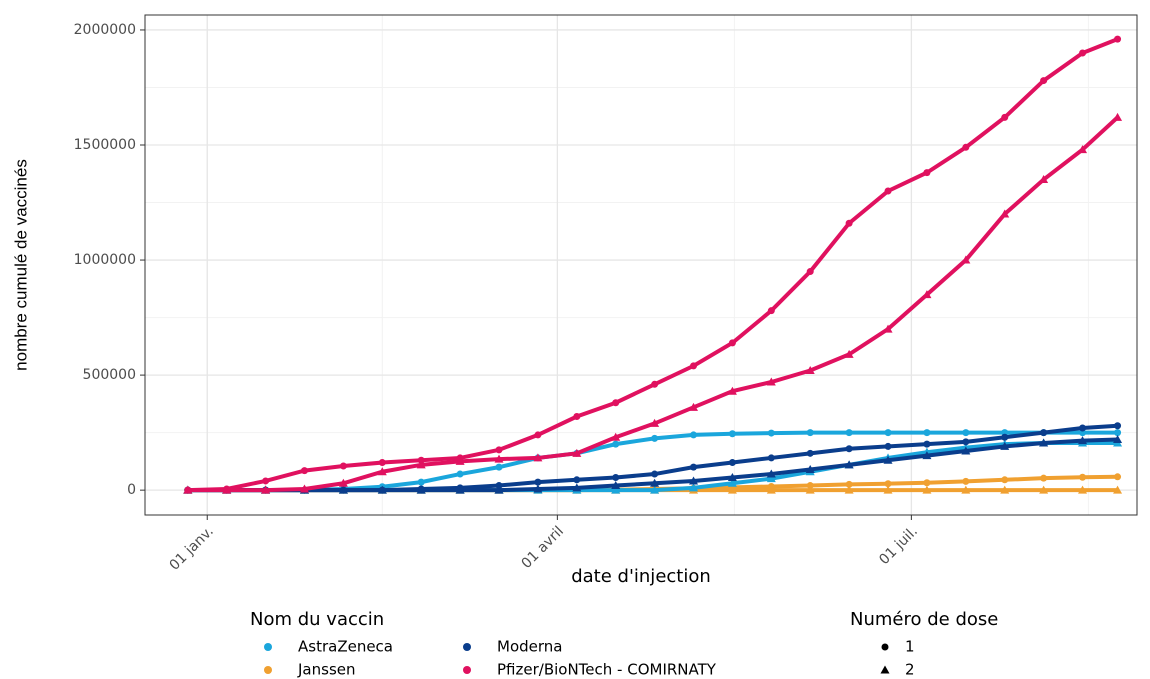  Describe the element at coordinates (105, 30) in the screenshot. I see `y-tick-label: 2000000` at that location.